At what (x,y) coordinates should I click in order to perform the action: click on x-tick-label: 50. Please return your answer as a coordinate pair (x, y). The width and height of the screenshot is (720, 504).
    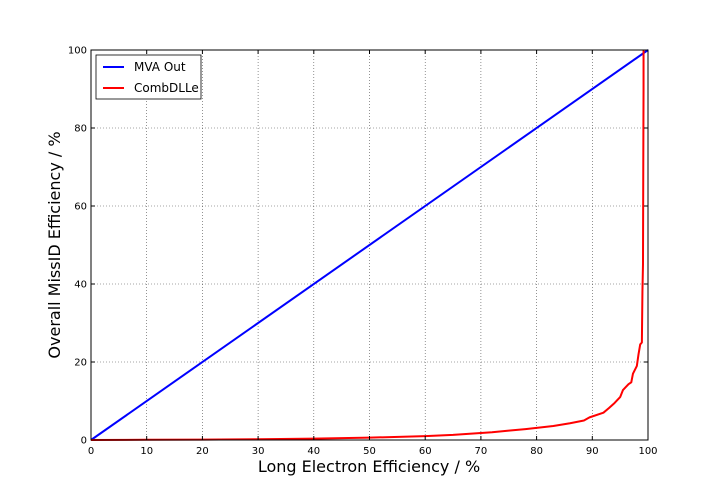
    Looking at the image, I should click on (369, 451).